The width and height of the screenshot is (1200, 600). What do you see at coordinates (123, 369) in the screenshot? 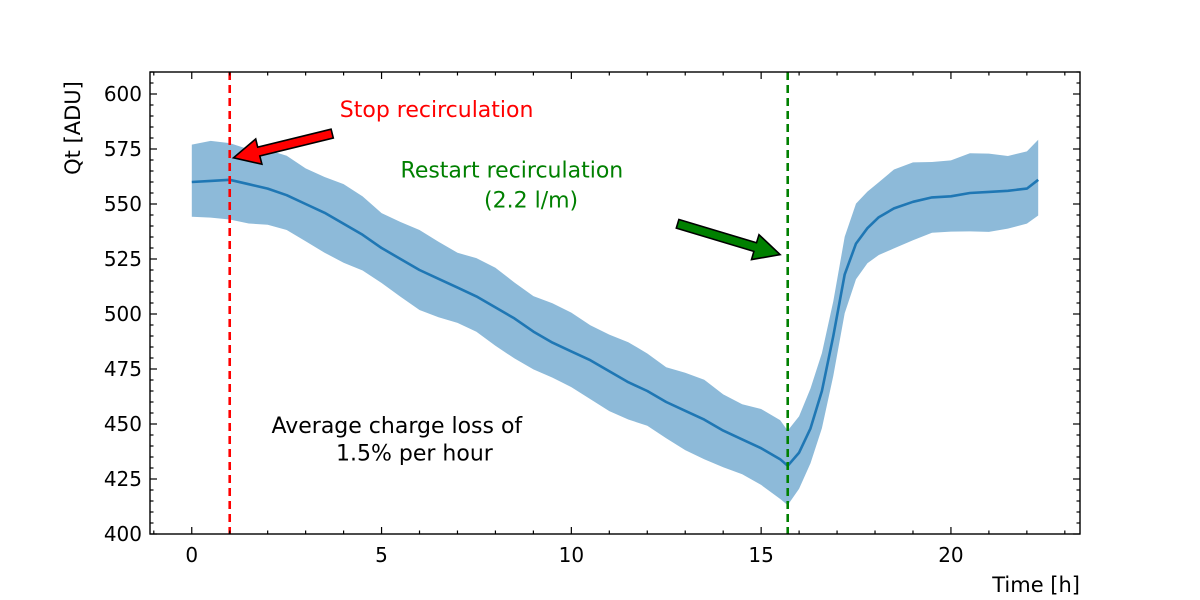
I see `y-tick-label: 475` at bounding box center [123, 369].